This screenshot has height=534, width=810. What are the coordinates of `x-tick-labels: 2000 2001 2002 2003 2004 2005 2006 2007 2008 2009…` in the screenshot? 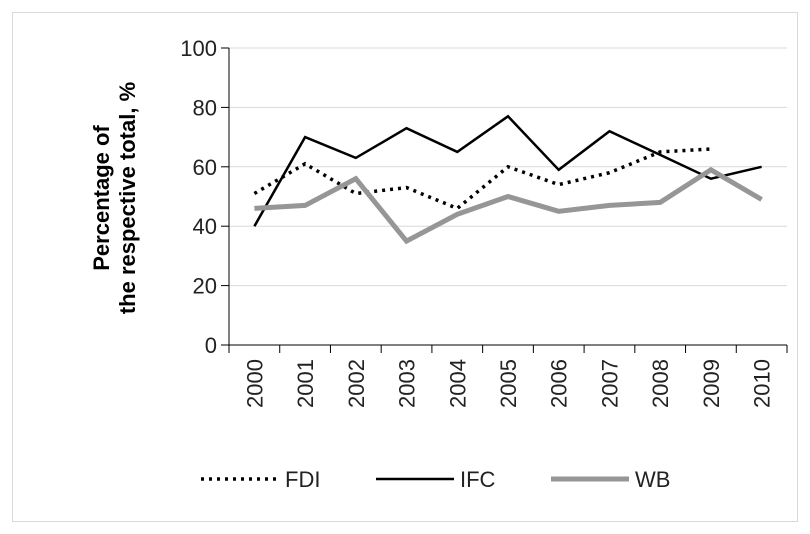 It's located at (508, 383).